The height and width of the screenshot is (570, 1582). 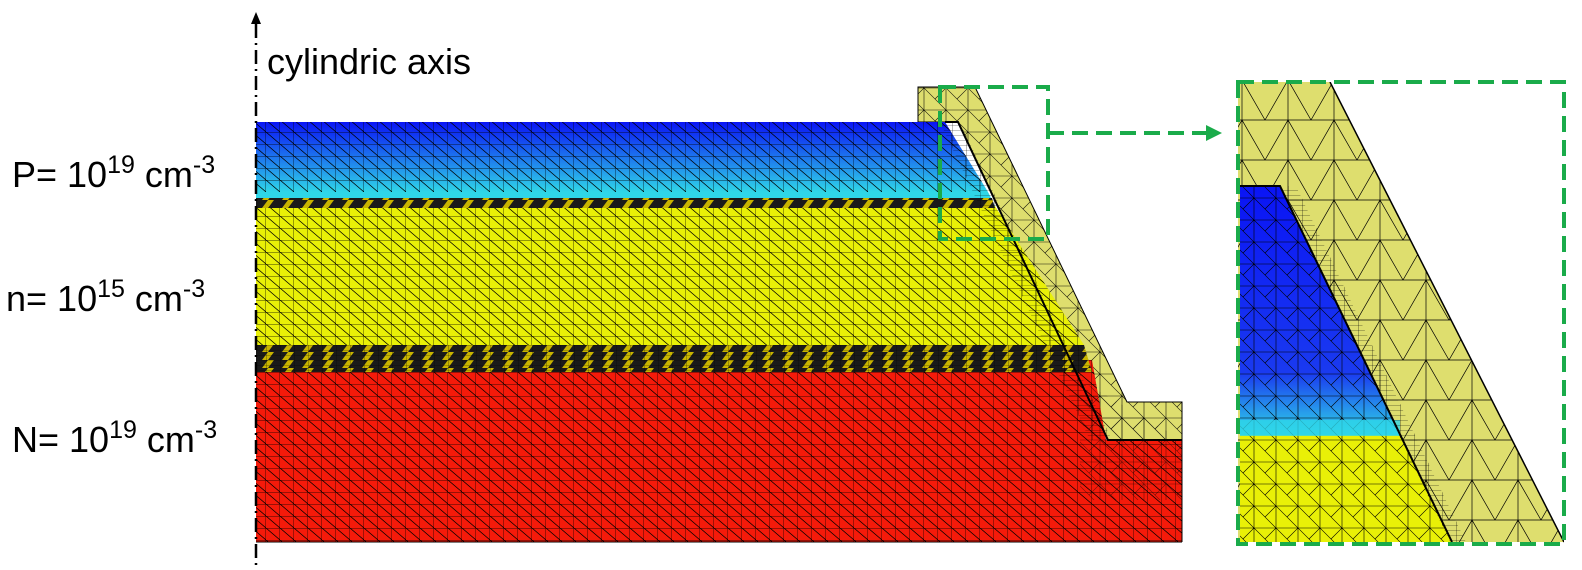 What do you see at coordinates (994, 163) in the screenshot?
I see `zoom-source-box` at bounding box center [994, 163].